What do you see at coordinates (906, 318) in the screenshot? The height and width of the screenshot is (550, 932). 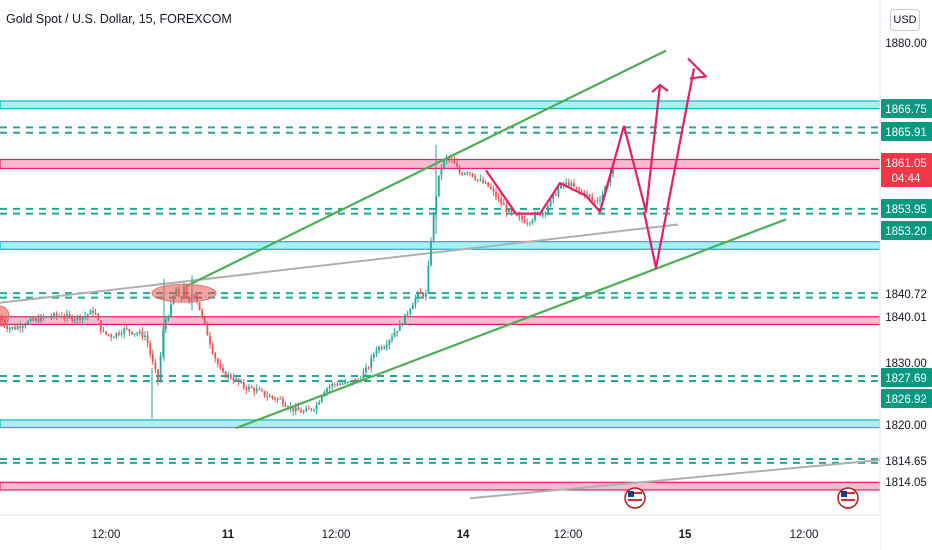 I see `price-label-text: 1840.01` at bounding box center [906, 318].